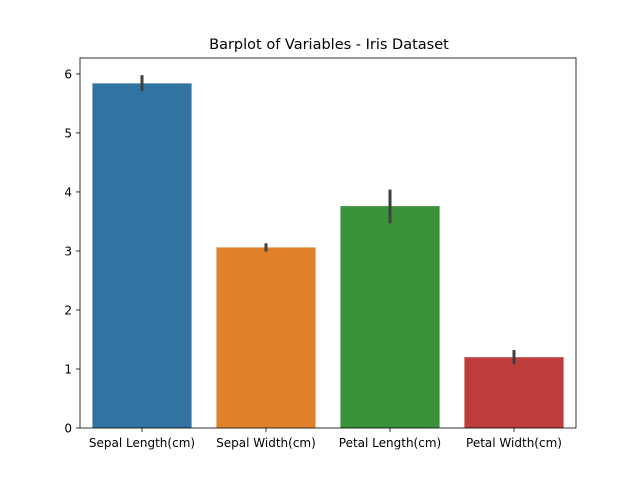 The height and width of the screenshot is (484, 640). I want to click on bar-sepal-length-cm, so click(142, 256).